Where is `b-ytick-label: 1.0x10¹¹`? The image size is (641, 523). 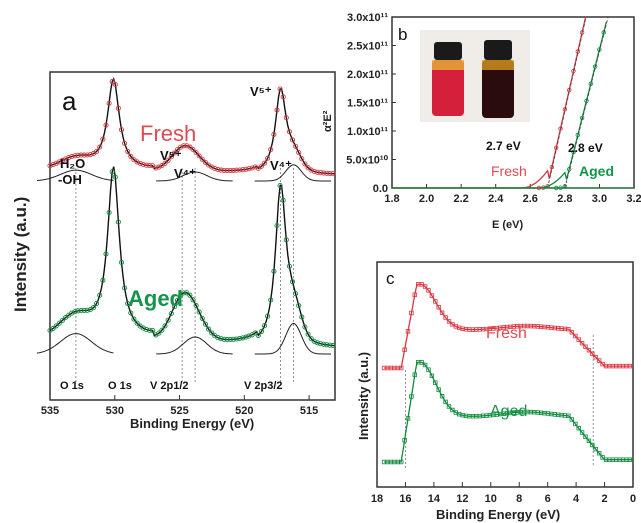 b-ytick-label: 1.0x10¹¹ is located at coordinates (367, 132).